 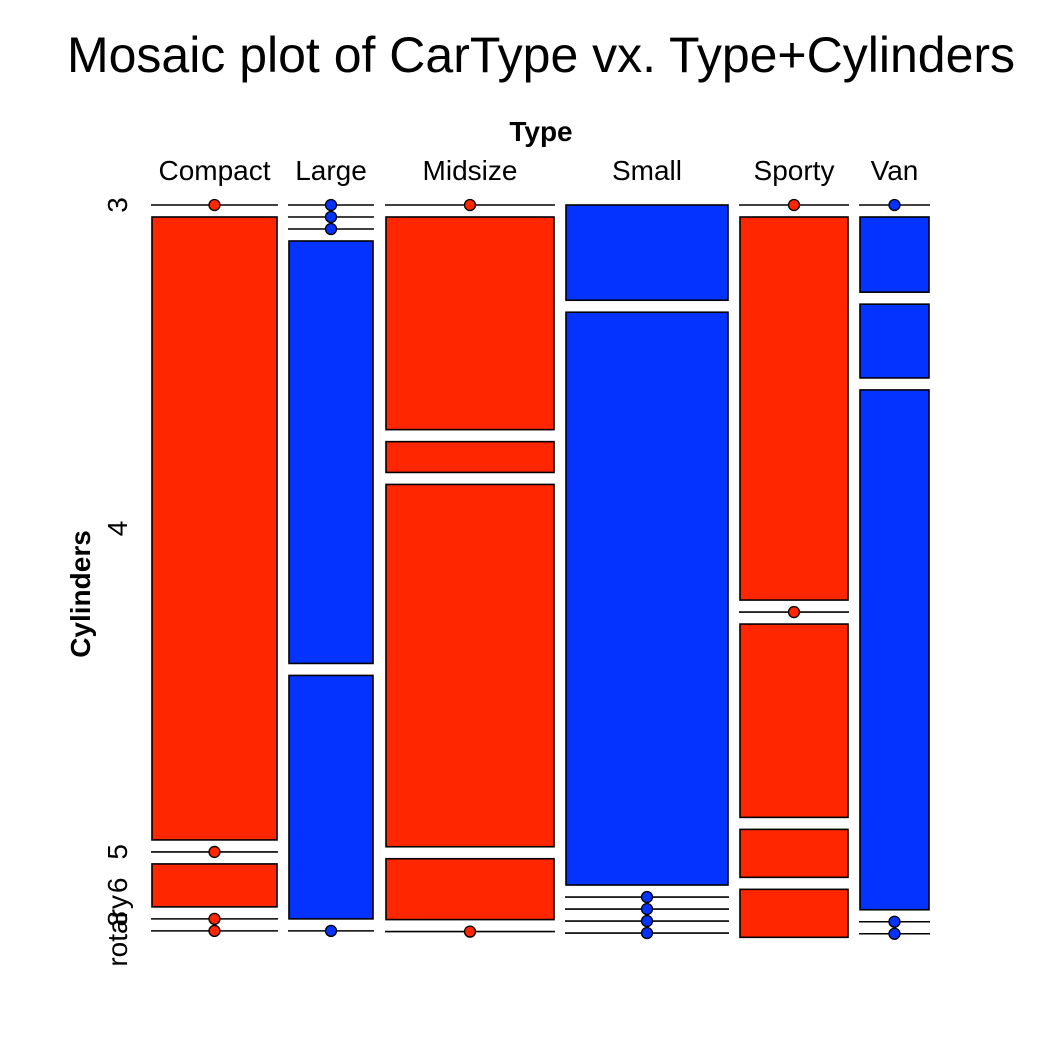 I want to click on type-label-van: Van, so click(x=895, y=170).